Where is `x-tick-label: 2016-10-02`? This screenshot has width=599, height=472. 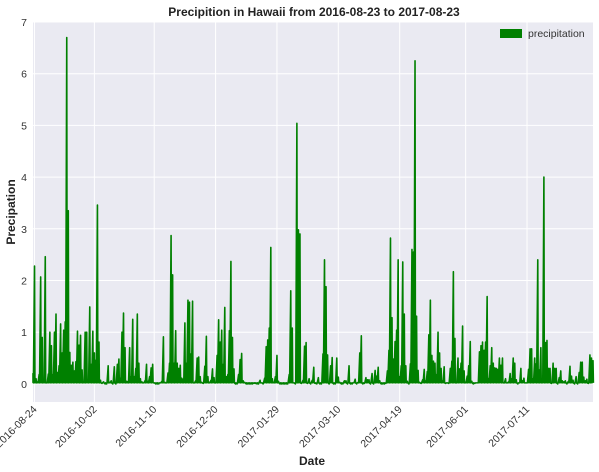 x-tick-label: 2016-10-02 is located at coordinates (76, 427).